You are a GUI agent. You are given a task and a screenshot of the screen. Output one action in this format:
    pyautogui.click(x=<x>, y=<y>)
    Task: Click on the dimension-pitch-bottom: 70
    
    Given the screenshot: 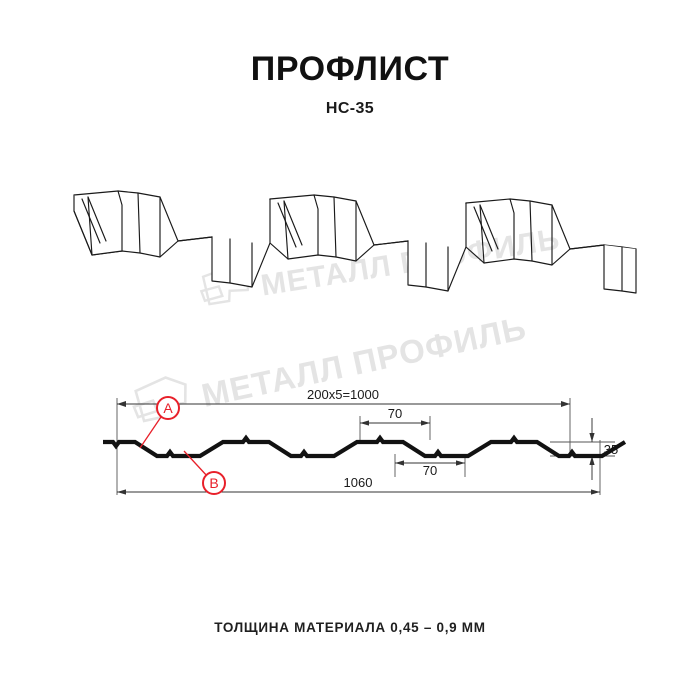 What is the action you would take?
    pyautogui.click(x=430, y=469)
    